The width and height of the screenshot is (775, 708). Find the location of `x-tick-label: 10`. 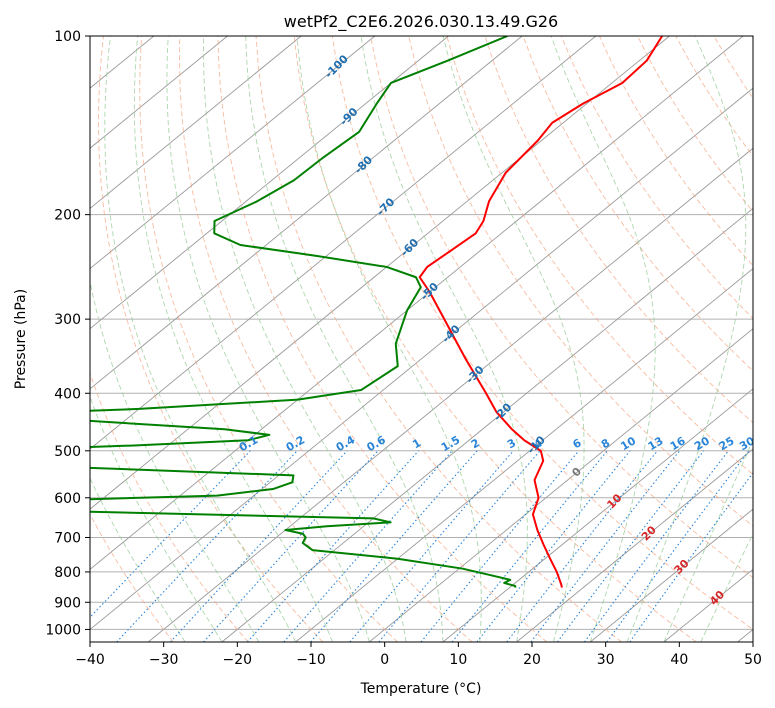

x-tick-label: 10 is located at coordinates (458, 660).